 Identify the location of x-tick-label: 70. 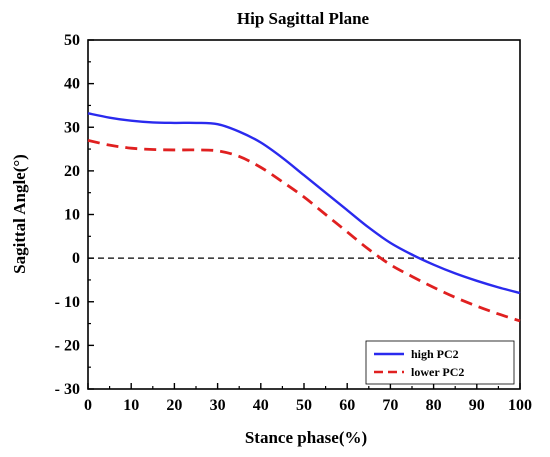
(390, 405).